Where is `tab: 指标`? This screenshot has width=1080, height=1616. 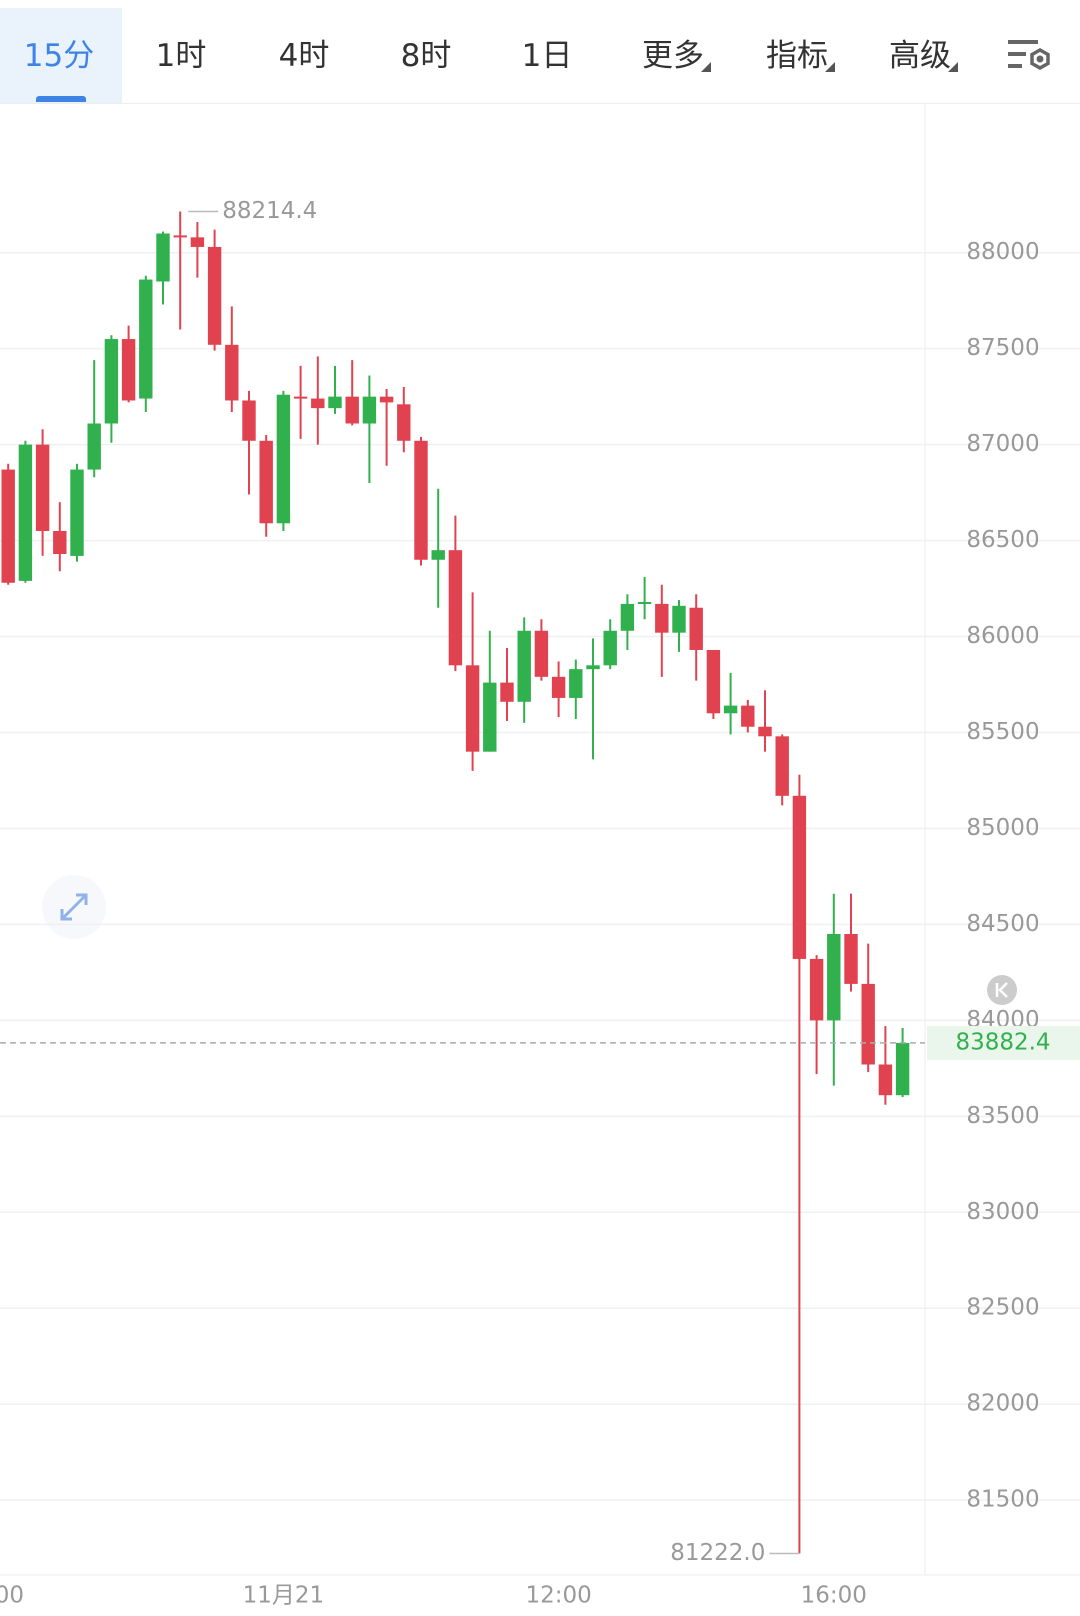 tab: 指标 is located at coordinates (797, 56).